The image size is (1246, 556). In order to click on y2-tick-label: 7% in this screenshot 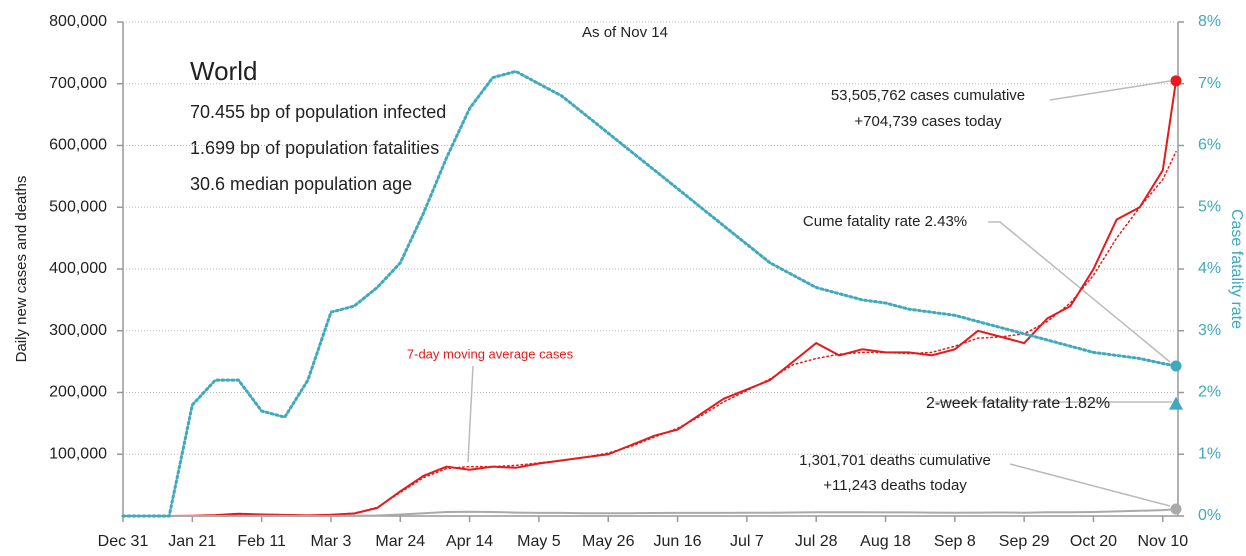, I will do `click(1209, 83)`.